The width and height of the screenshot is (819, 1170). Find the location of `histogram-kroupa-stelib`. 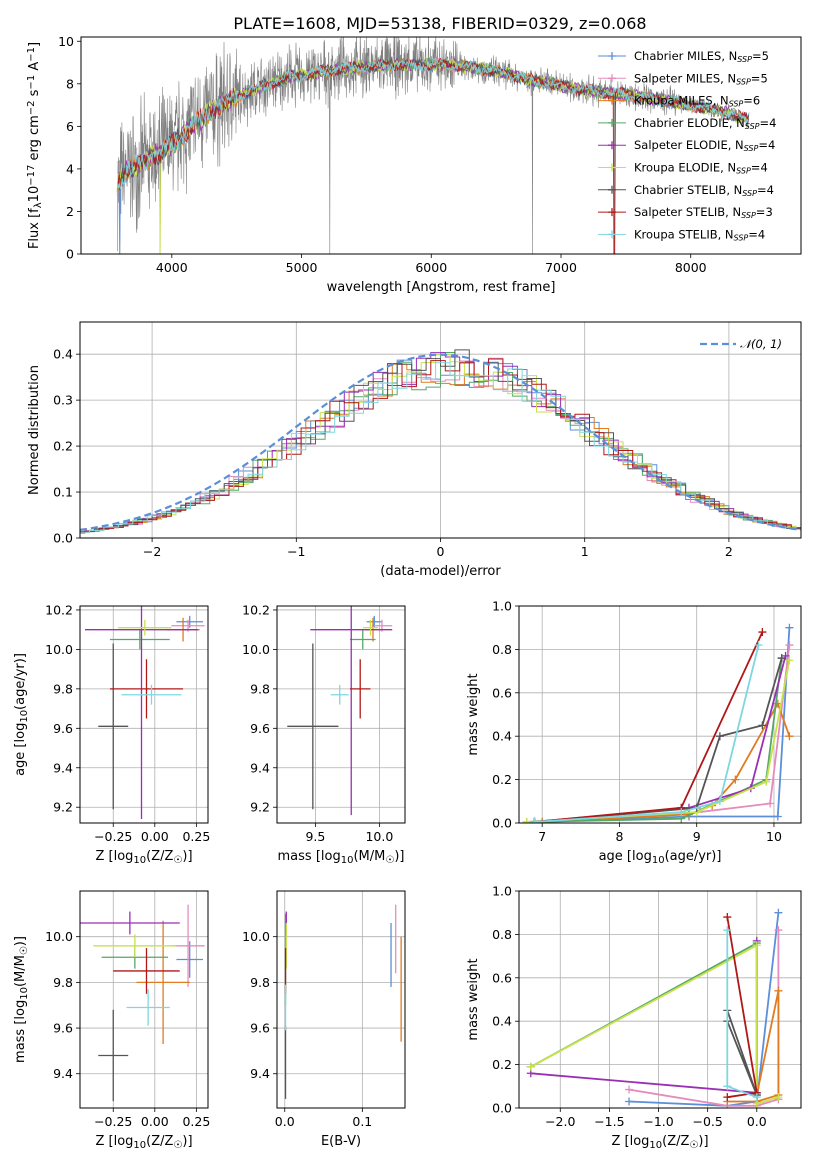

histogram-kroupa-stelib is located at coordinates (440, 447).